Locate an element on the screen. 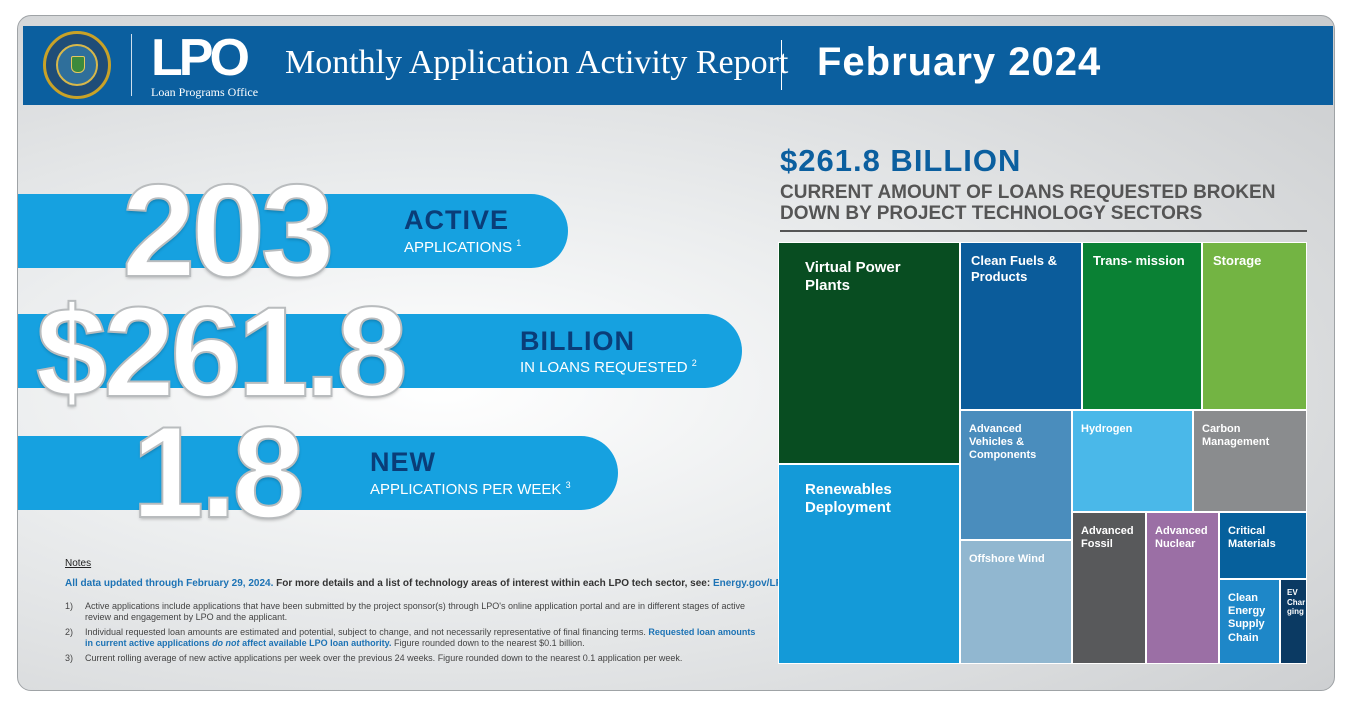 Image resolution: width=1350 pixels, height=706 pixels. lpo-logo-subtitle: Loan Programs Office is located at coordinates (205, 92).